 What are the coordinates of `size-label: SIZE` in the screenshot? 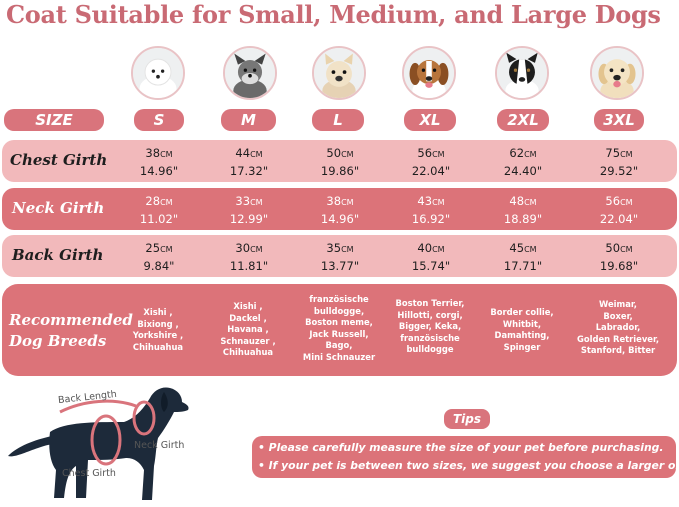 It's located at (54, 120).